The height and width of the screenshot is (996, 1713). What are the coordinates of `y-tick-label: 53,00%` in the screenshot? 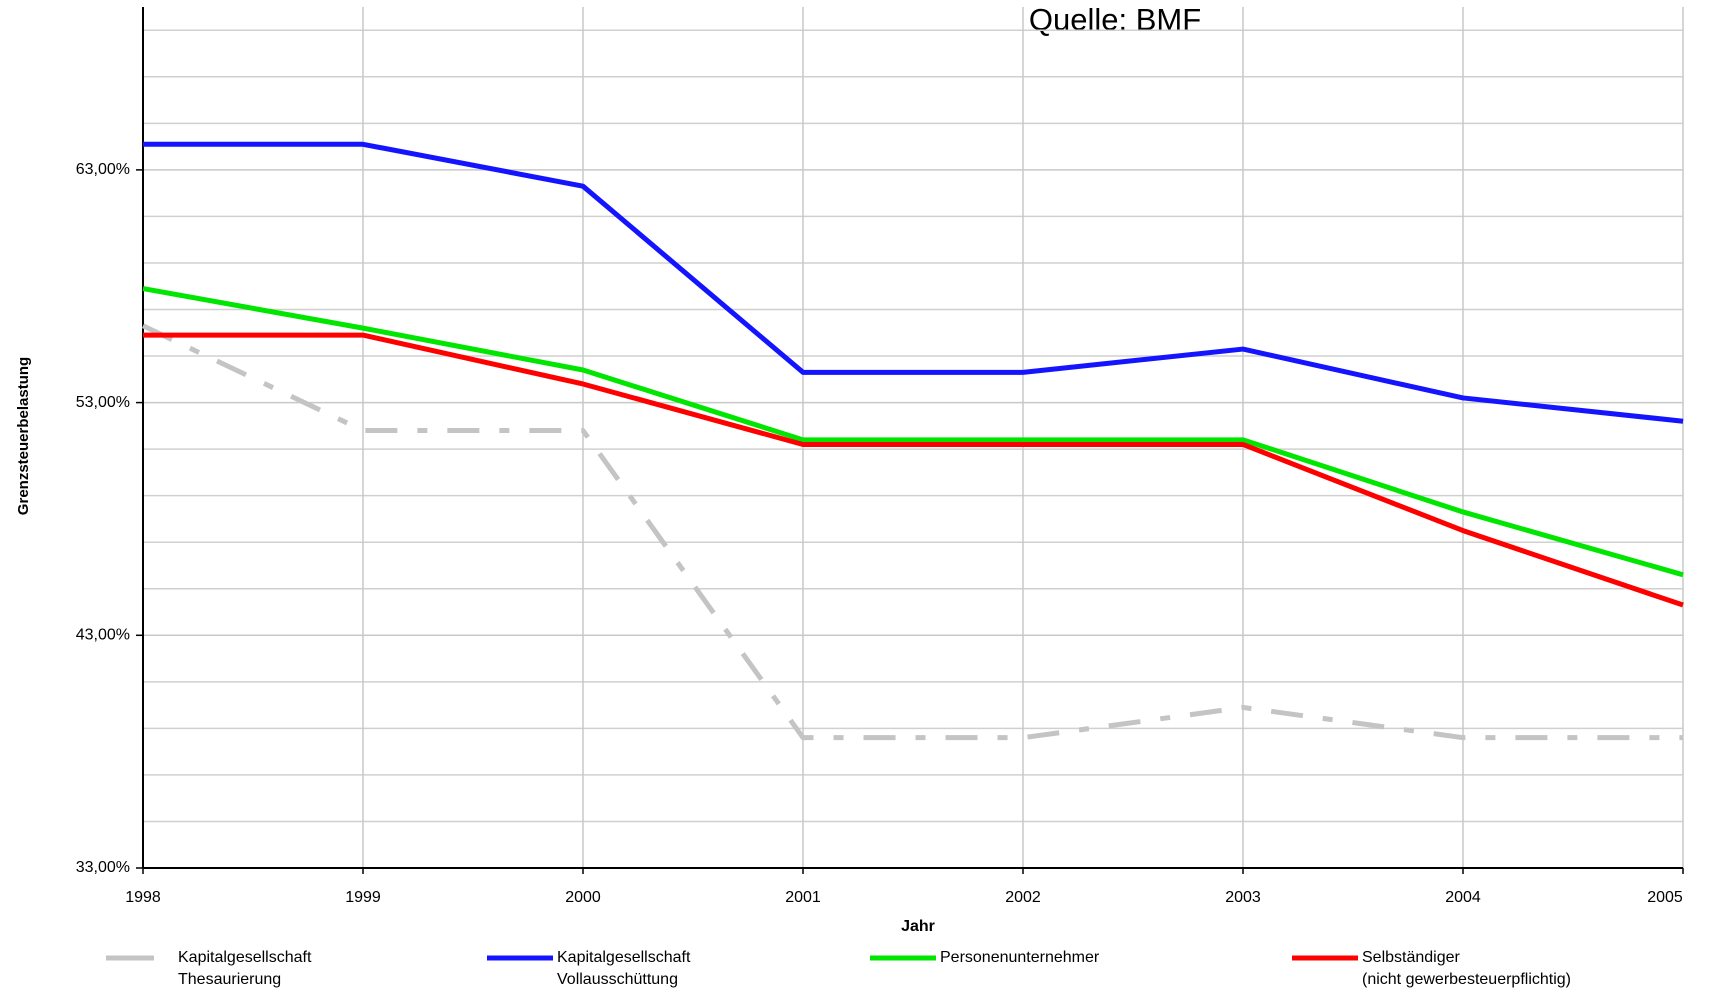 It's located at (103, 402).